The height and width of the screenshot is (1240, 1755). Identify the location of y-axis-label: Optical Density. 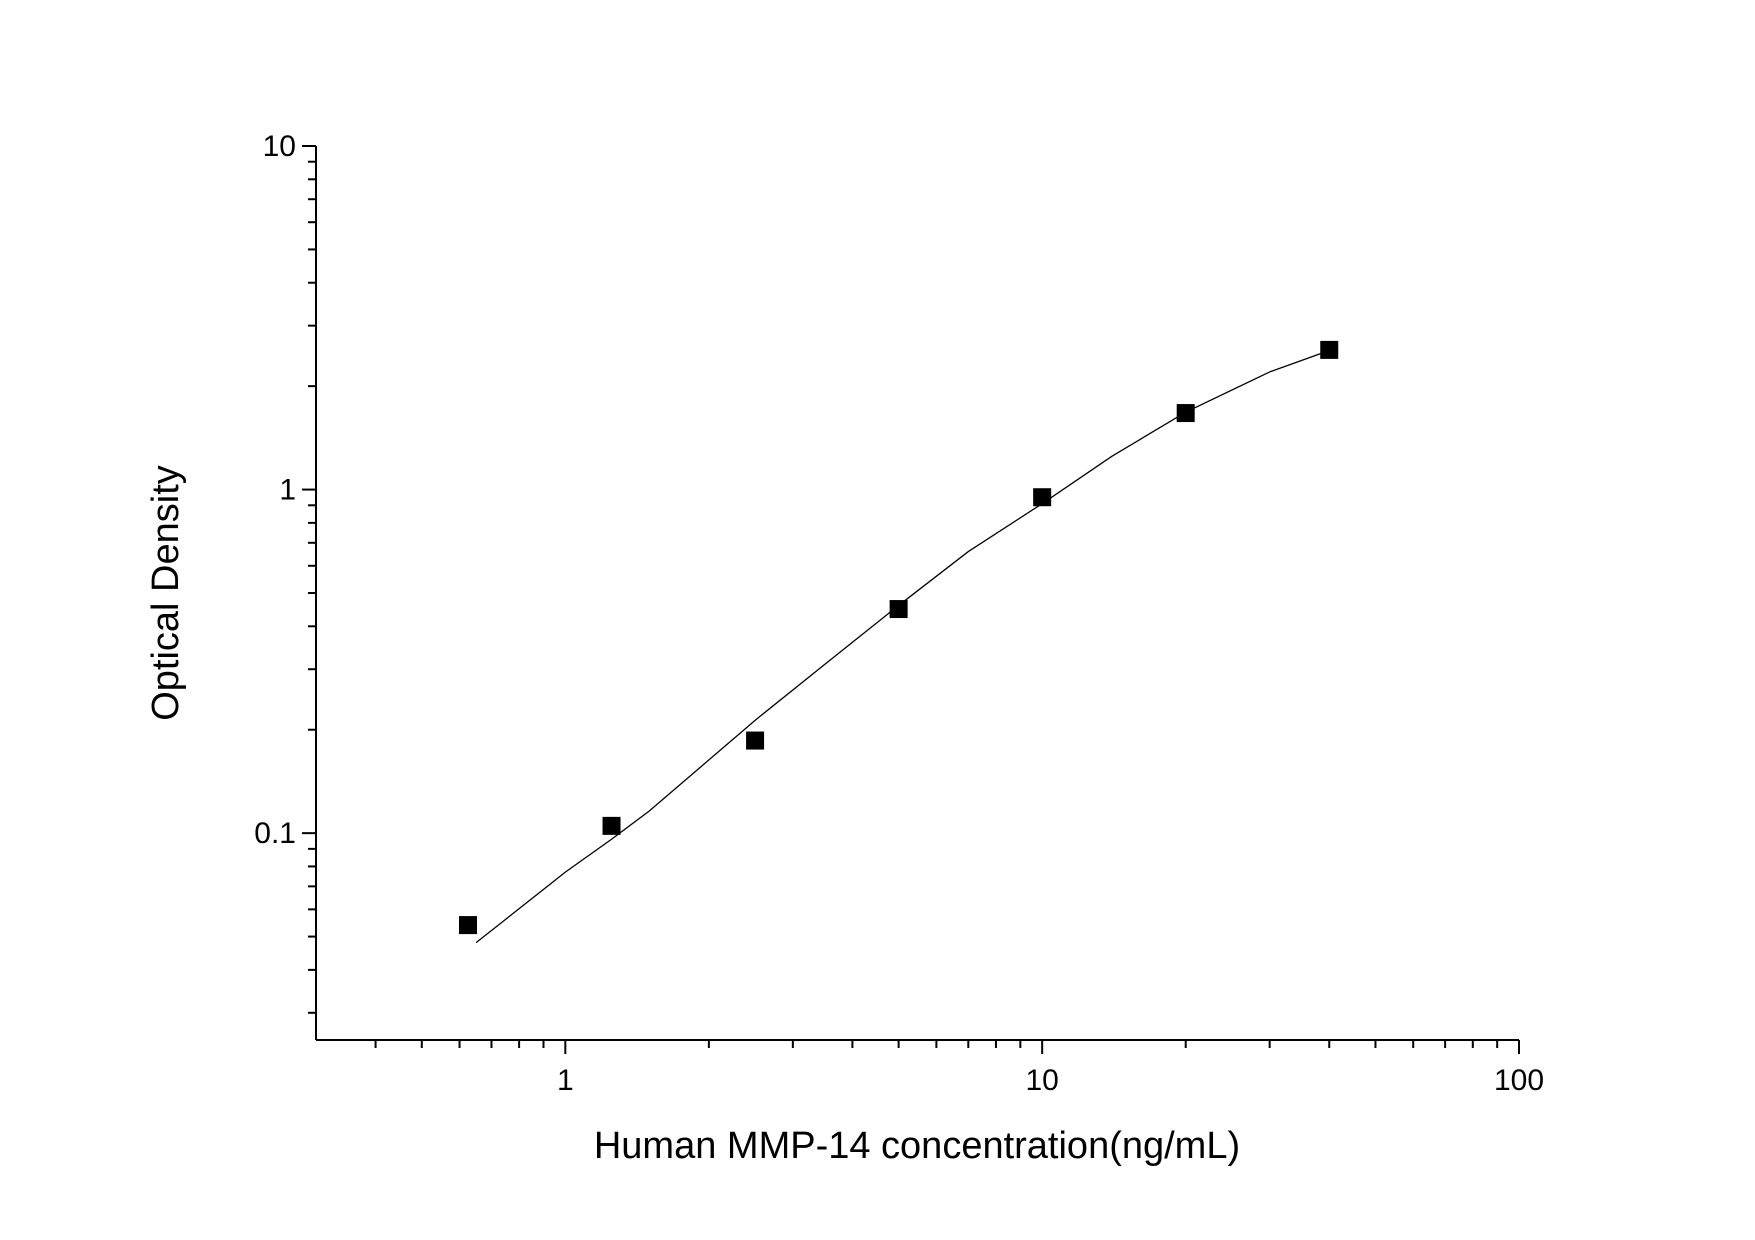
(166, 593).